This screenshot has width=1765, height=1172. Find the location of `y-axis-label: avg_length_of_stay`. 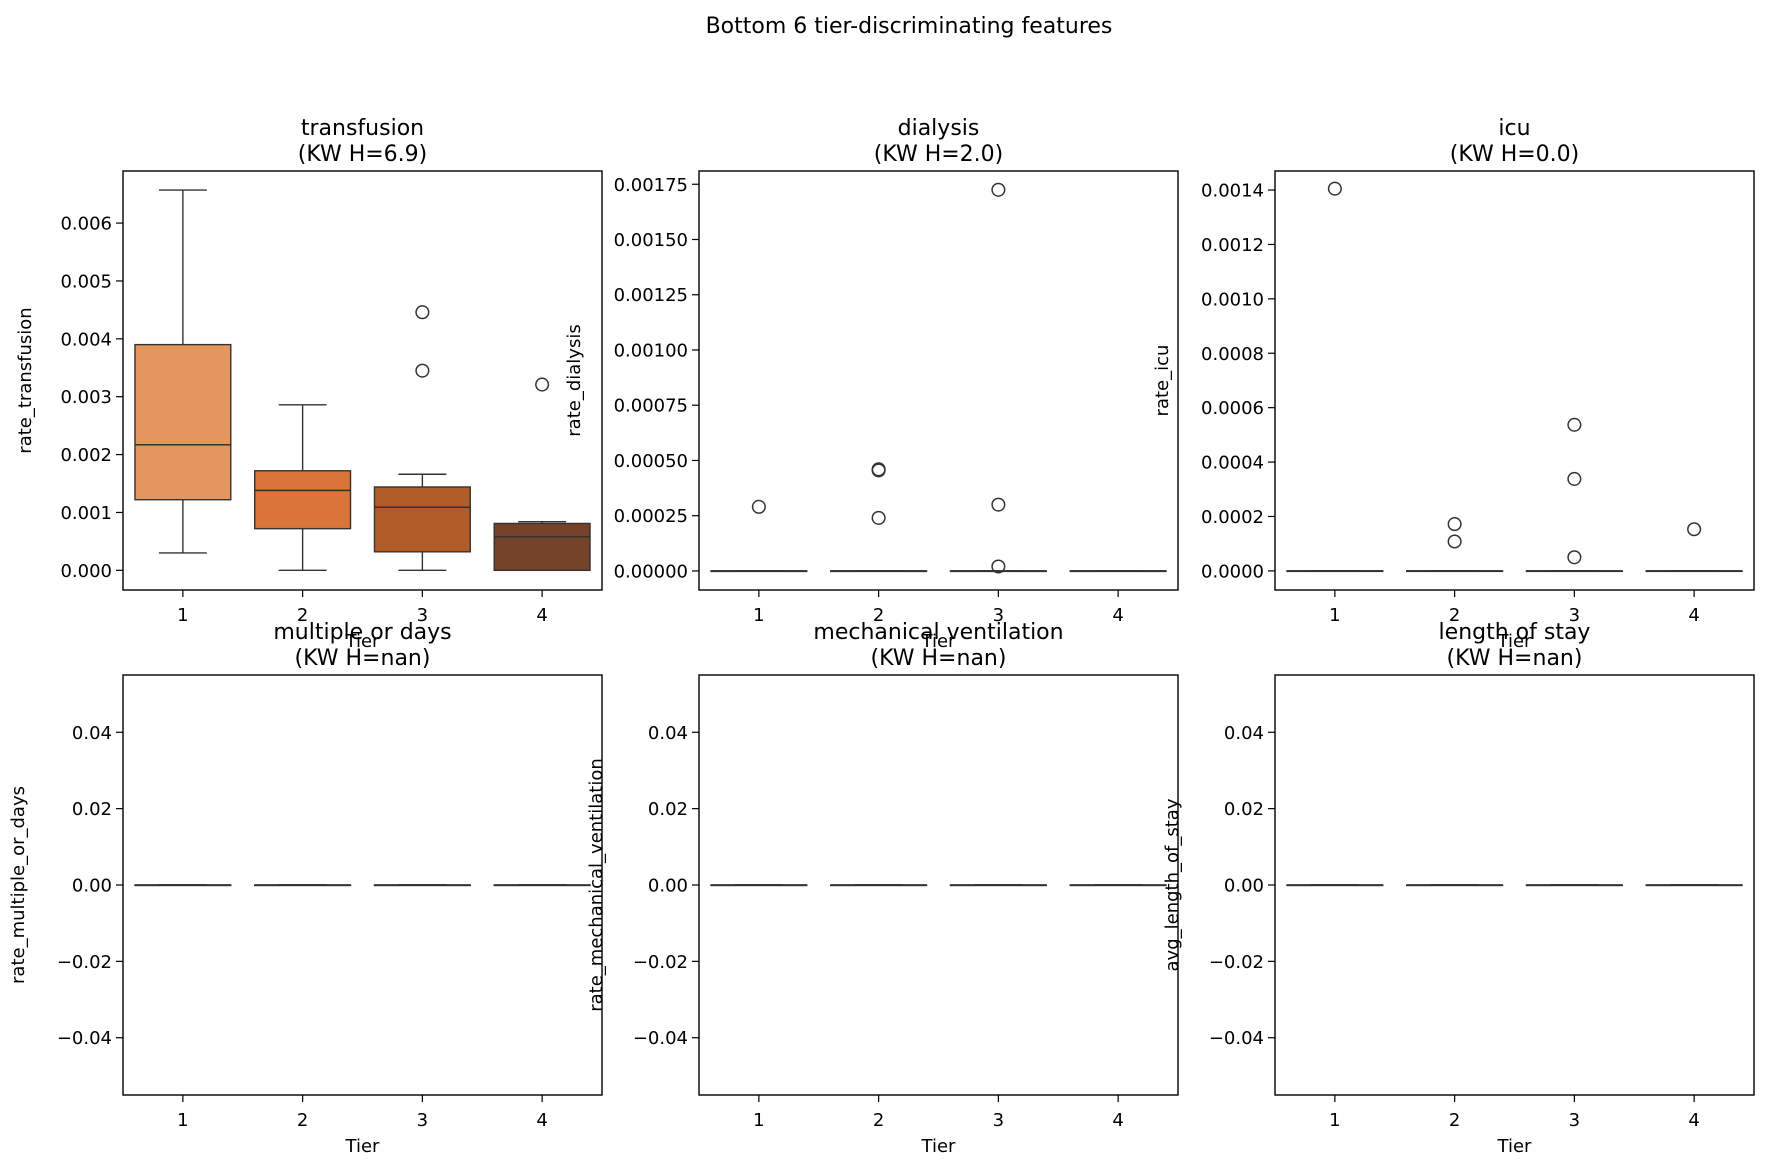

y-axis-label: avg_length_of_stay is located at coordinates (1172, 884).